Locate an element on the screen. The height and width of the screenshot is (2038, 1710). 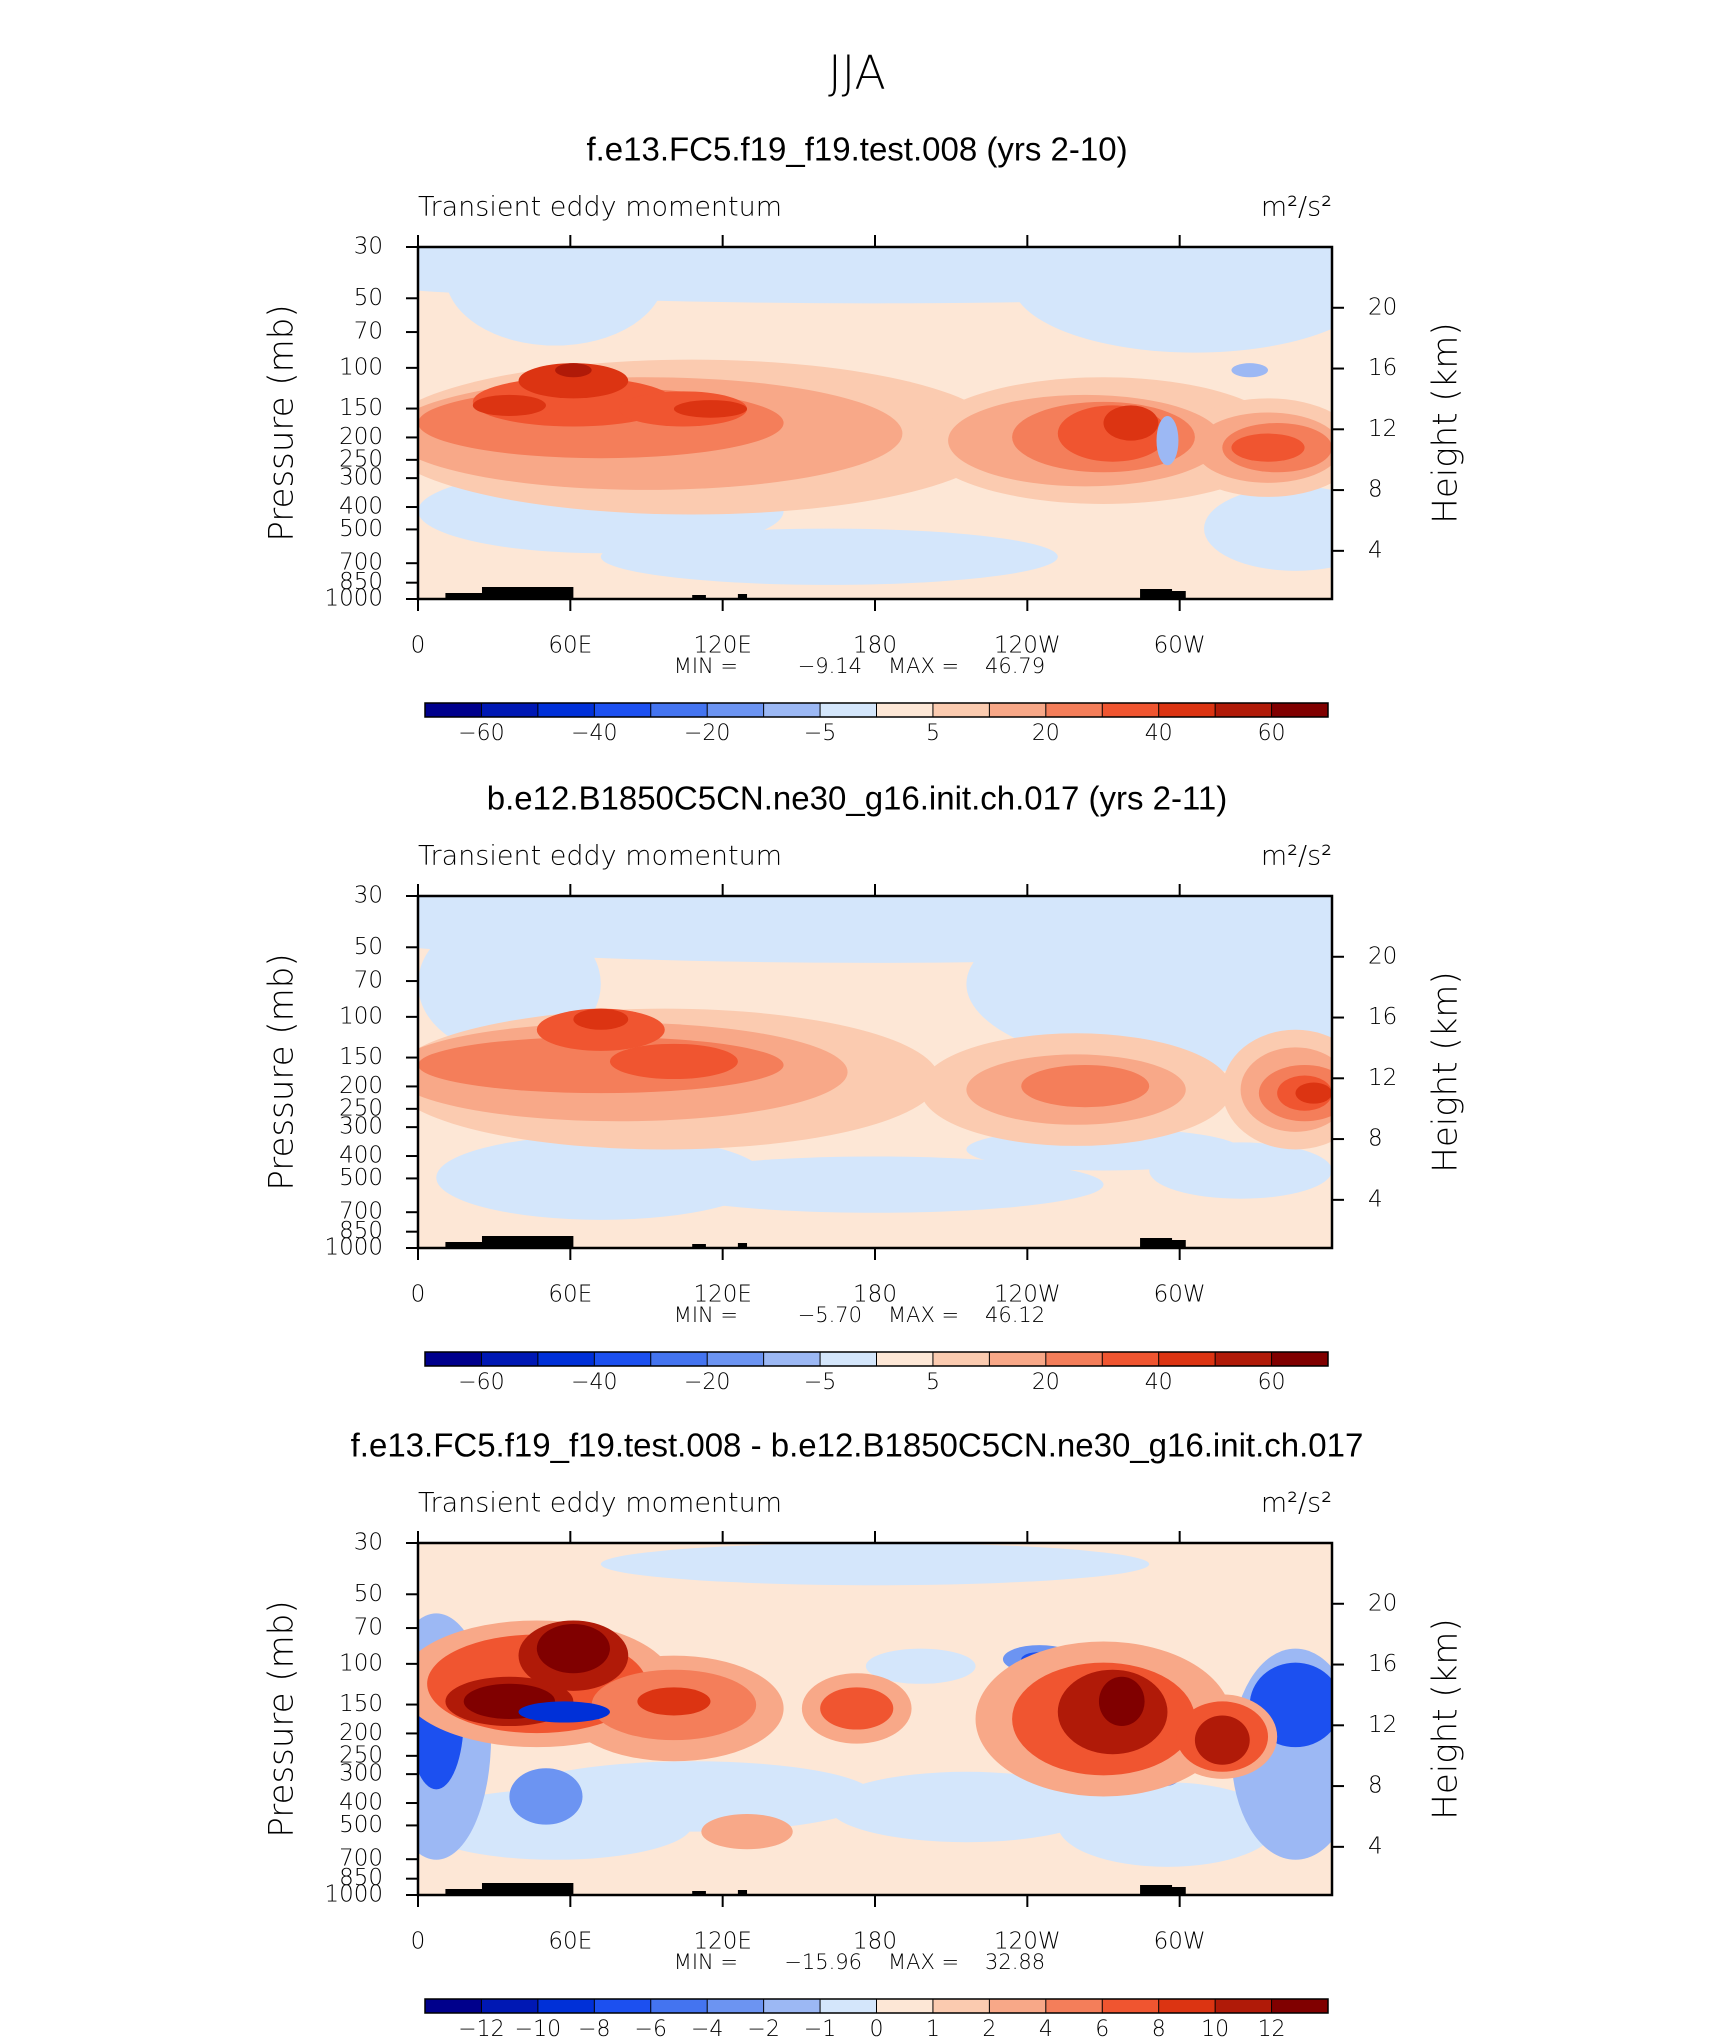
colorbar-frame is located at coordinates (876, 2006).